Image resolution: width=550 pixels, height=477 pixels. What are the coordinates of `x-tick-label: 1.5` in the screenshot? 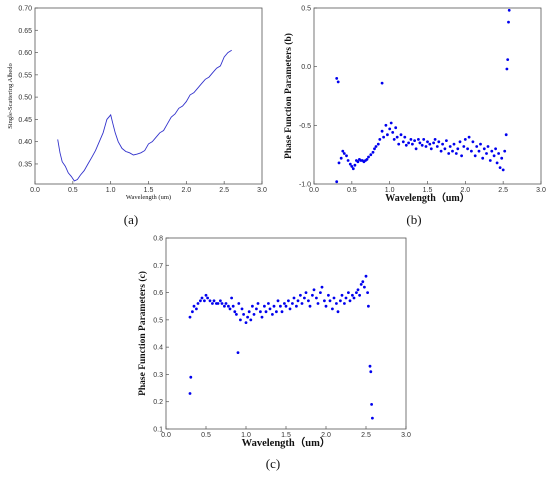 It's located at (286, 435).